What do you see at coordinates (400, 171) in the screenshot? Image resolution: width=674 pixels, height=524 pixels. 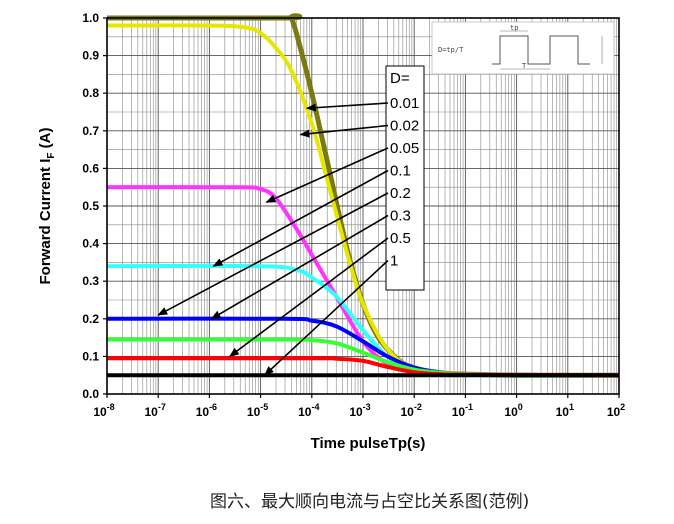 I see `duty-label-0.1: 0.1` at bounding box center [400, 171].